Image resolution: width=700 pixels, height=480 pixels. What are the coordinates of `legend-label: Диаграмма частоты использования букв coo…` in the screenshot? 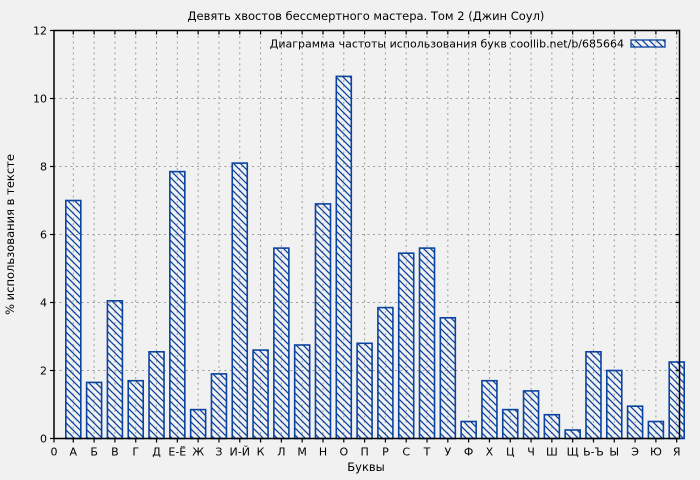 It's located at (447, 44).